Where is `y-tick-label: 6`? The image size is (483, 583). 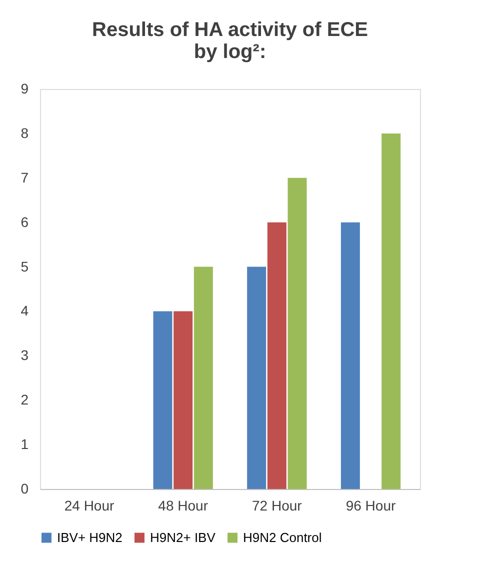
y-tick-label: 6 is located at coordinates (24, 222).